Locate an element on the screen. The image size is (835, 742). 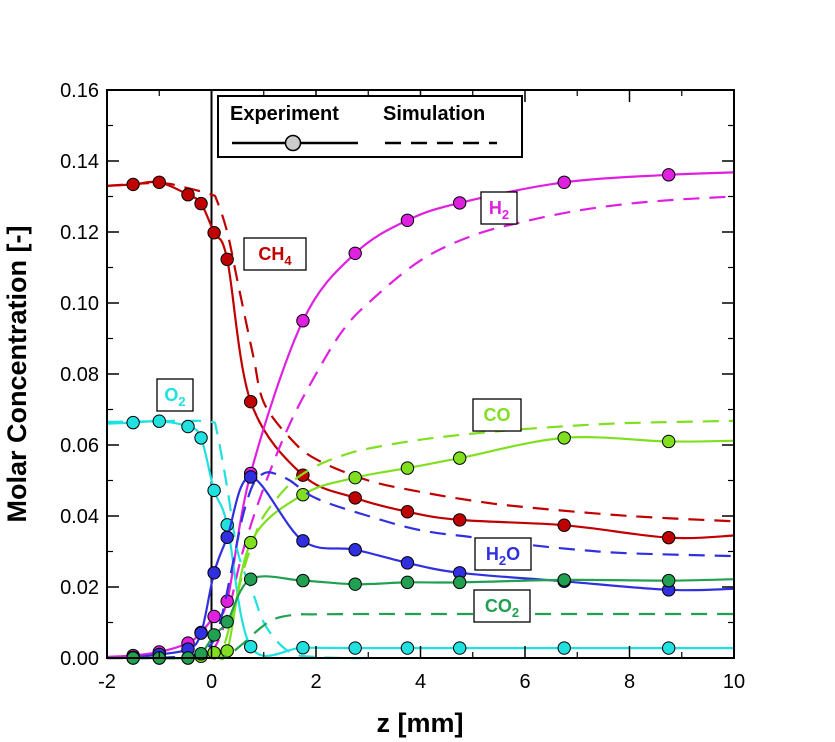
y-tick-label: 0.10 is located at coordinates (79, 304).